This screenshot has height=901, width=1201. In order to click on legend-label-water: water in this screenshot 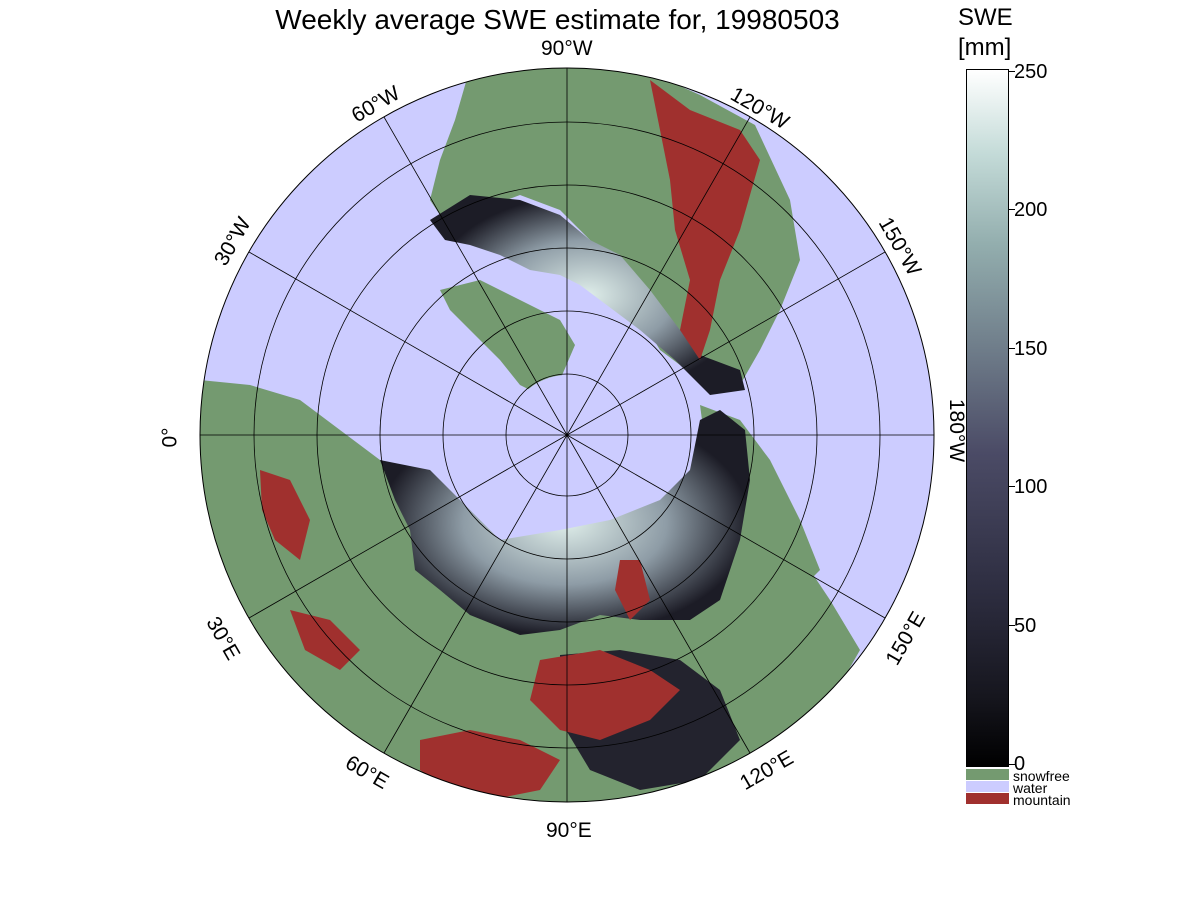, I will do `click(1030, 788)`.